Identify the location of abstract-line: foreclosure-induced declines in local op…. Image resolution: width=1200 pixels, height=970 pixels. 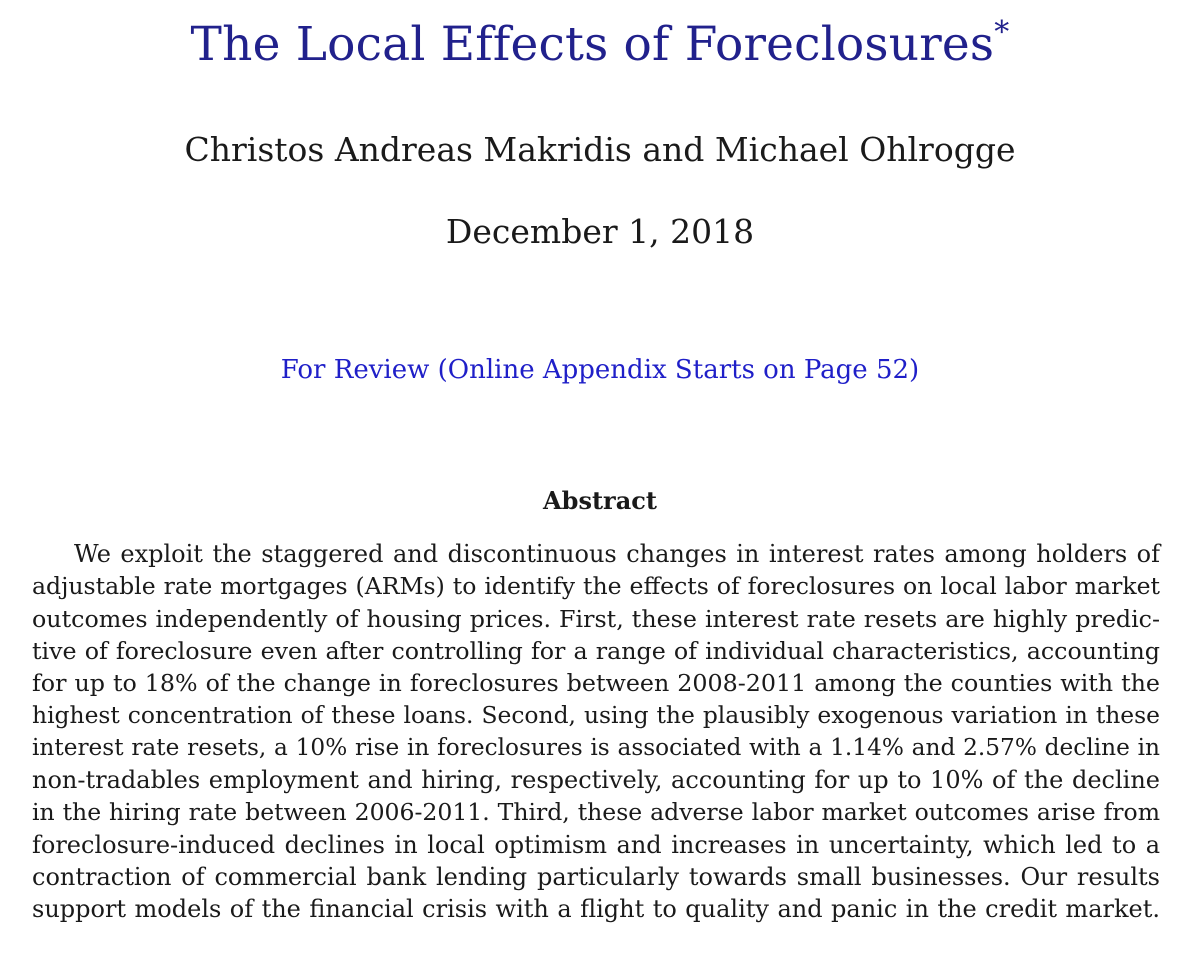
(596, 844).